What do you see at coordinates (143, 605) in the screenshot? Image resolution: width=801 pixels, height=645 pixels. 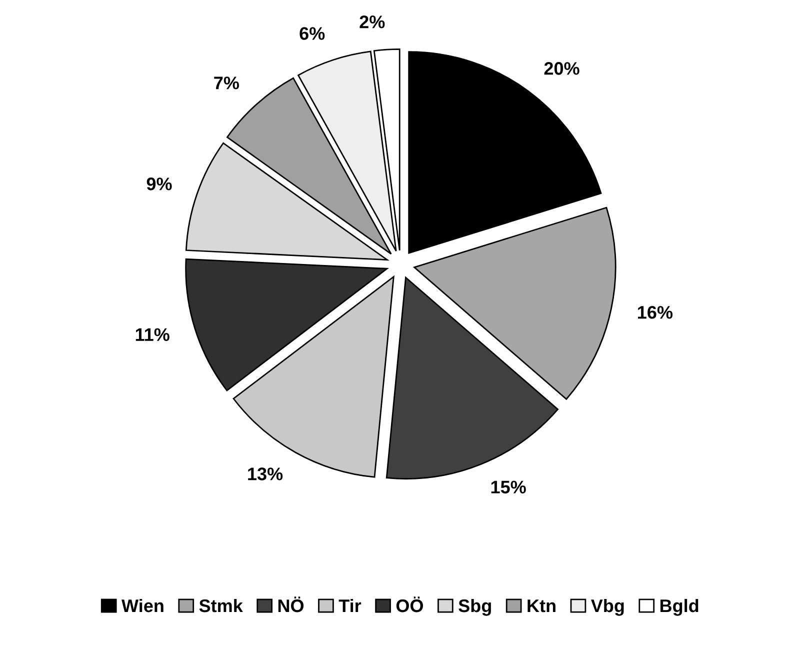 I see `legend-label: Wien` at bounding box center [143, 605].